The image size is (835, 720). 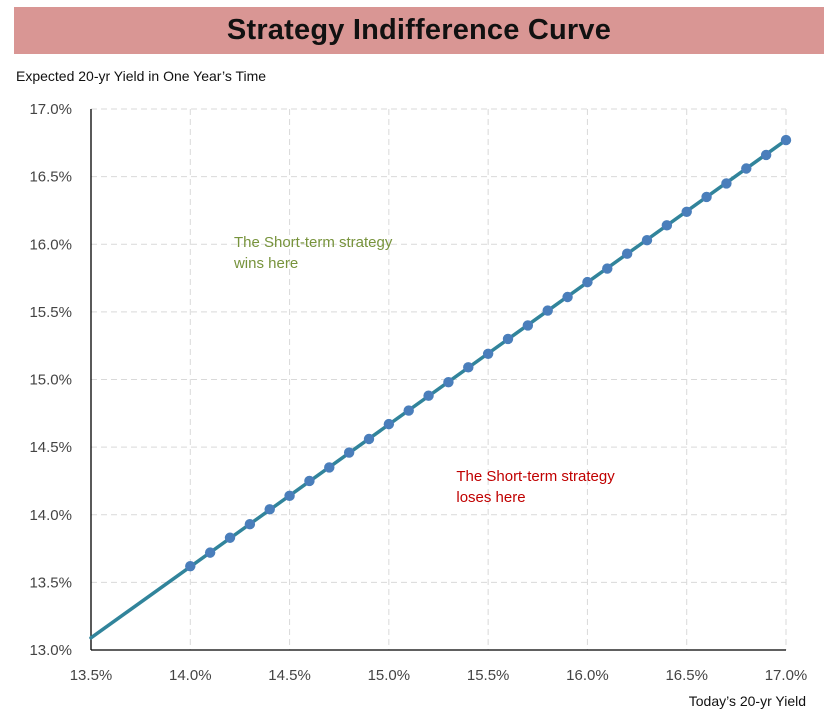 What do you see at coordinates (289, 675) in the screenshot?
I see `x-tick-label: 14.5%` at bounding box center [289, 675].